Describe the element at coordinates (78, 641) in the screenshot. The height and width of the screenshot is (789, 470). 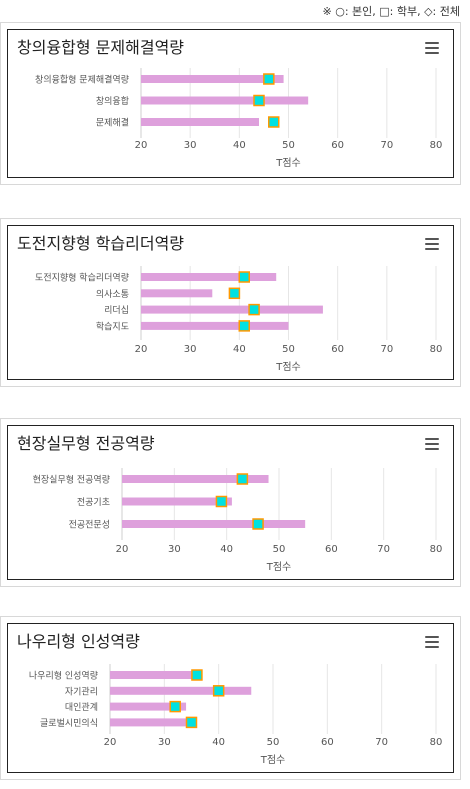
I see `chart-title: 나우리형 인성역량` at that location.